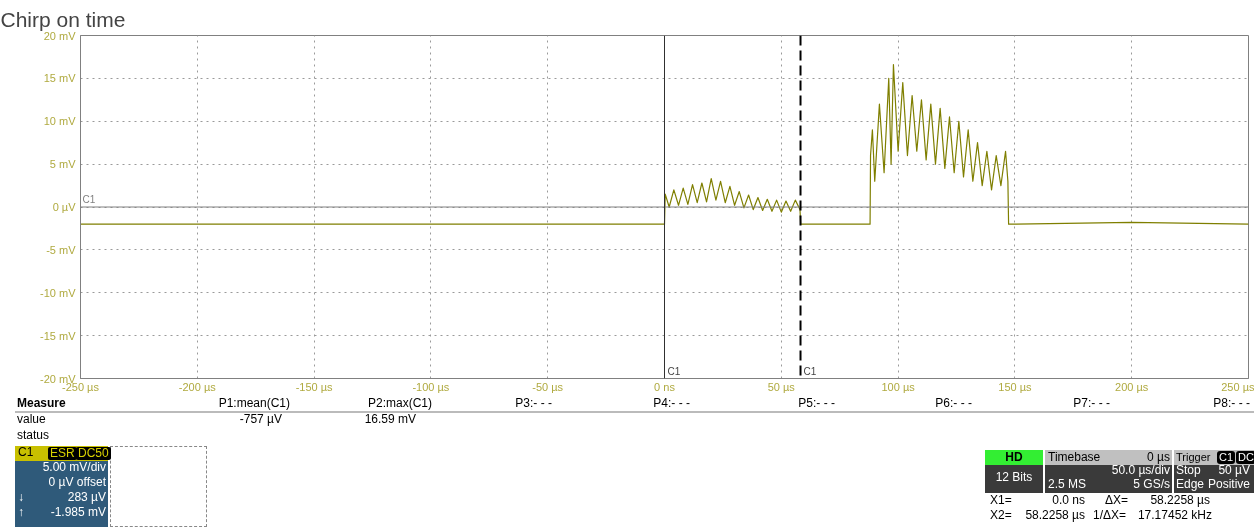  I want to click on x-tick-label: -150 µs, so click(314, 386).